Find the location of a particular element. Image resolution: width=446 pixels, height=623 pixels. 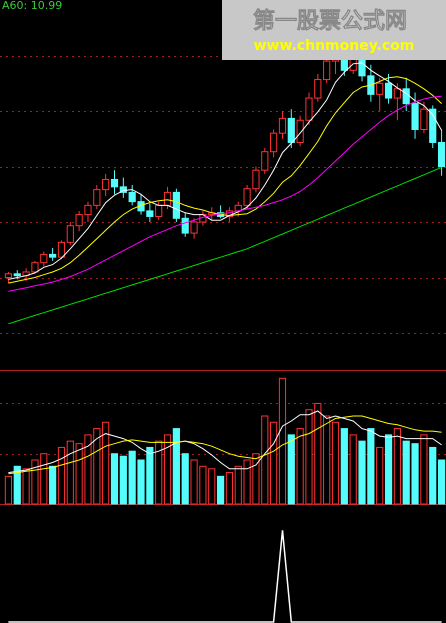

indicator-line is located at coordinates (225, 576).